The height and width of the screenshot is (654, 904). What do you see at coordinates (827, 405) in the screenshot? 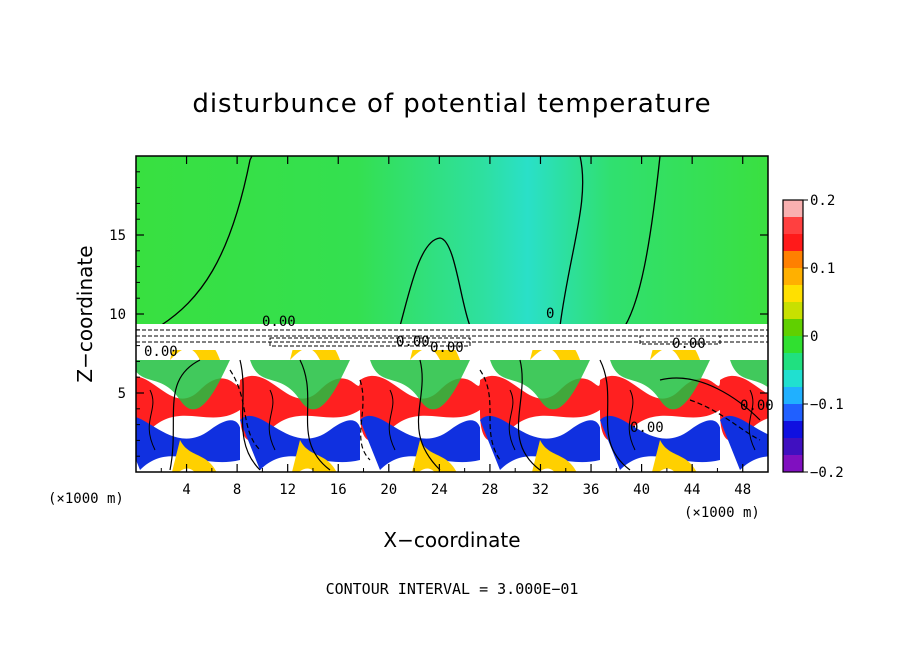
I see `colorbar-tick-label: −0.1` at bounding box center [827, 405].